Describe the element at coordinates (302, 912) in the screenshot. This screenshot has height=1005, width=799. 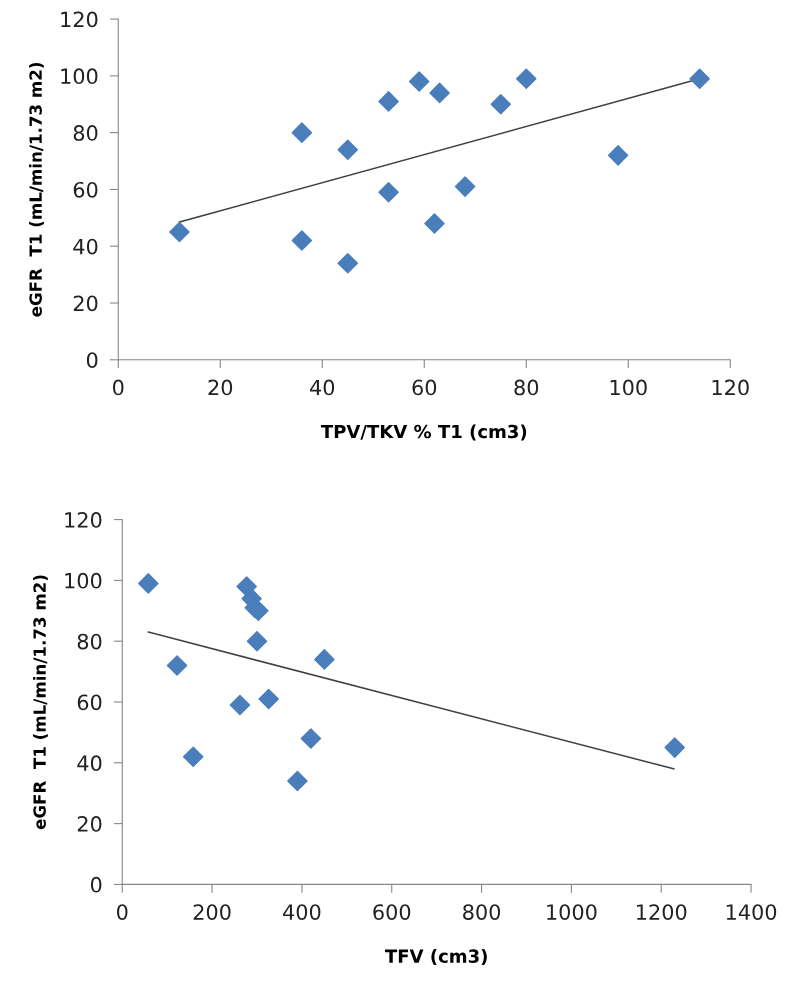
I see `x-tick-label: 400` at that location.